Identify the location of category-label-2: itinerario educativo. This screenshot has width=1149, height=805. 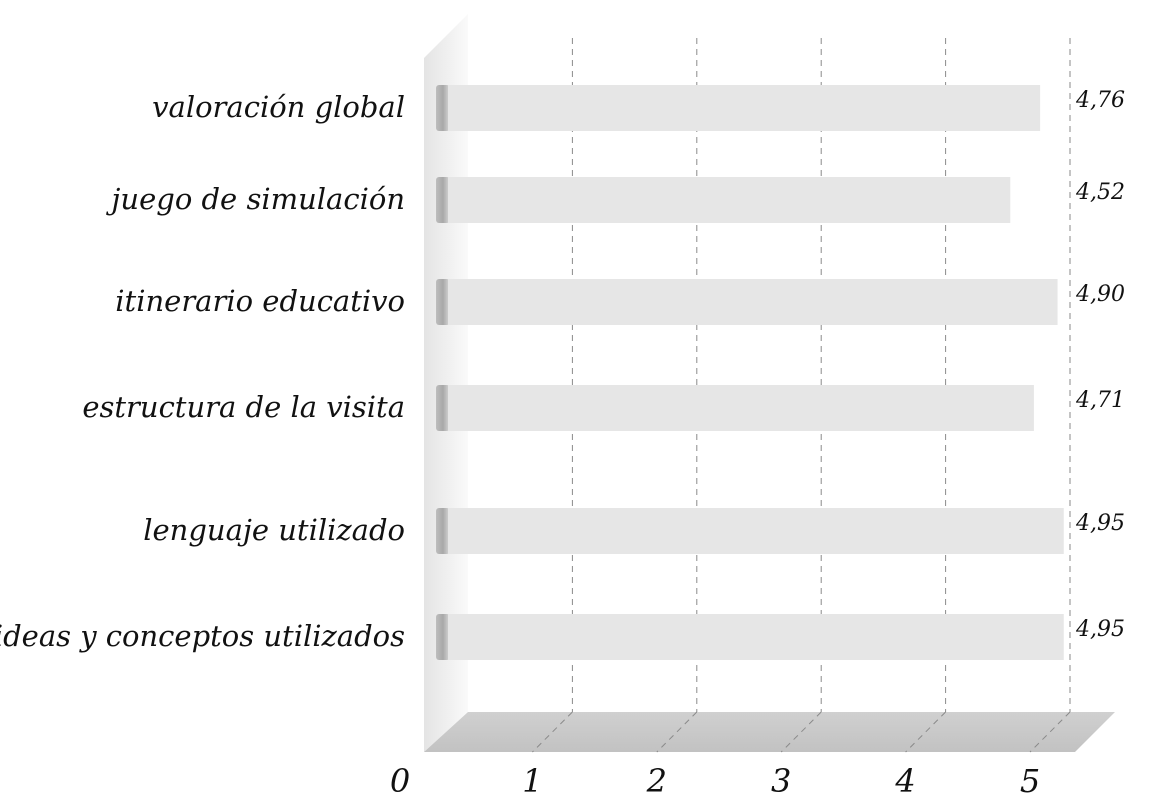
(260, 301).